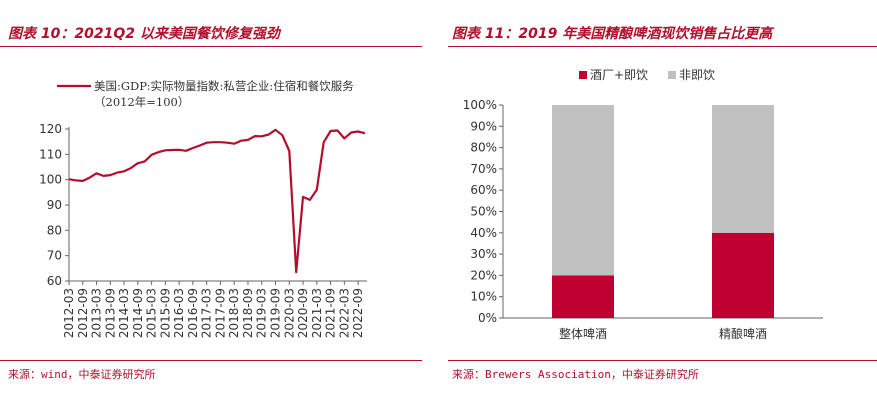 This screenshot has height=401, width=877. Describe the element at coordinates (344, 313) in the screenshot. I see `x-tick-label: 2022-03` at that location.